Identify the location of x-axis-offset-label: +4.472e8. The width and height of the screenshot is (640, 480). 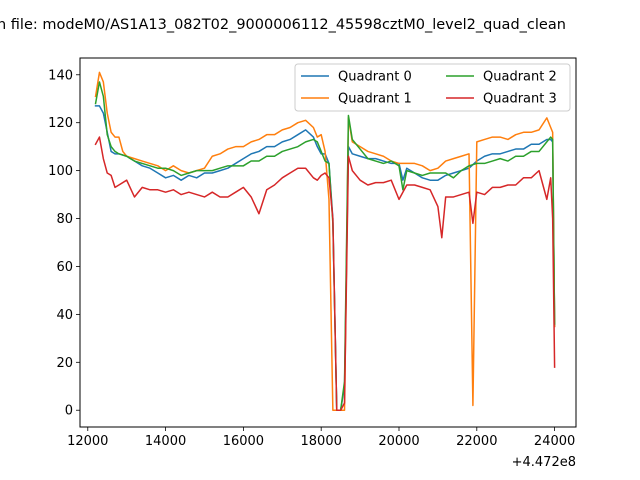
(544, 462).